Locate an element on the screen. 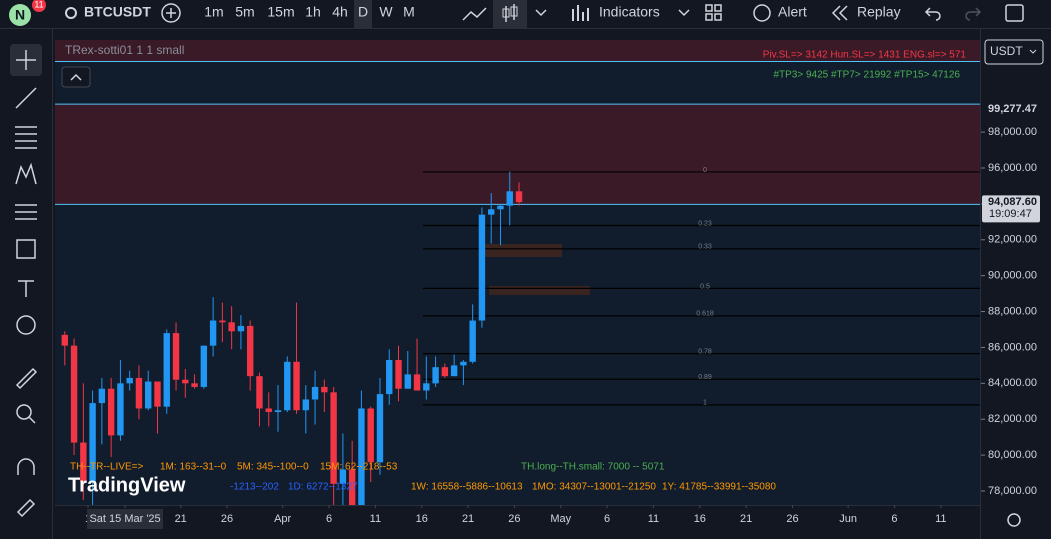  info-label: 1W: 16558--5886--10613 is located at coordinates (467, 487).